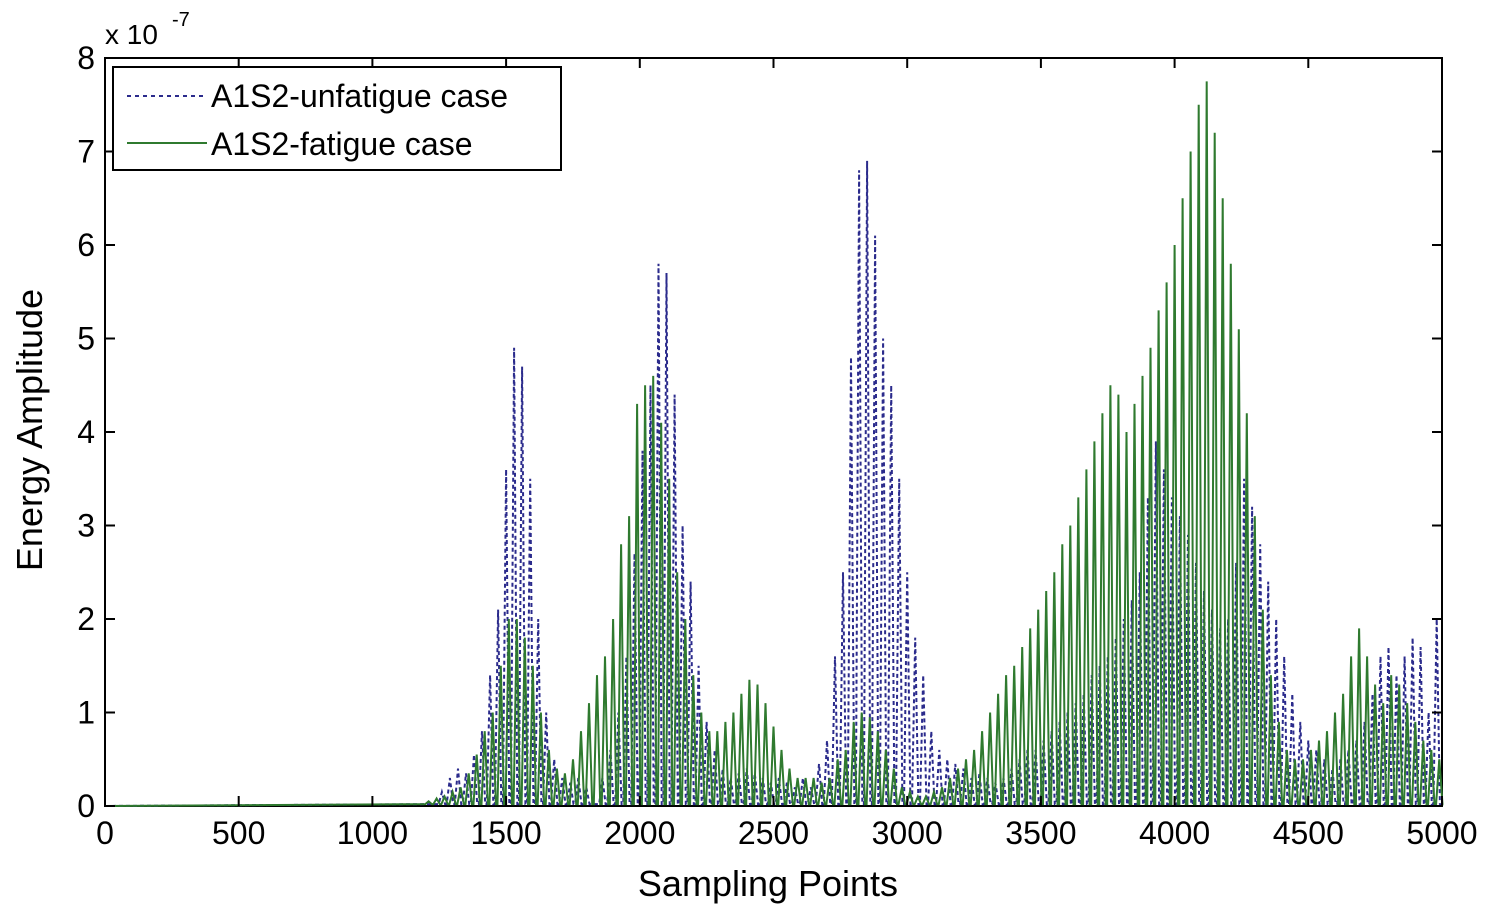 The image size is (1490, 916). I want to click on x-tick-label: 0, so click(105, 833).